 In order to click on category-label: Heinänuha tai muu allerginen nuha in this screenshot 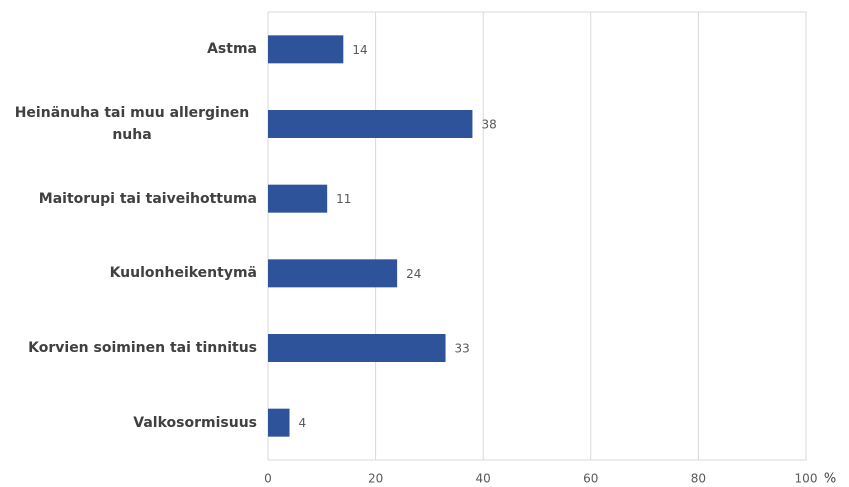, I will do `click(132, 124)`.